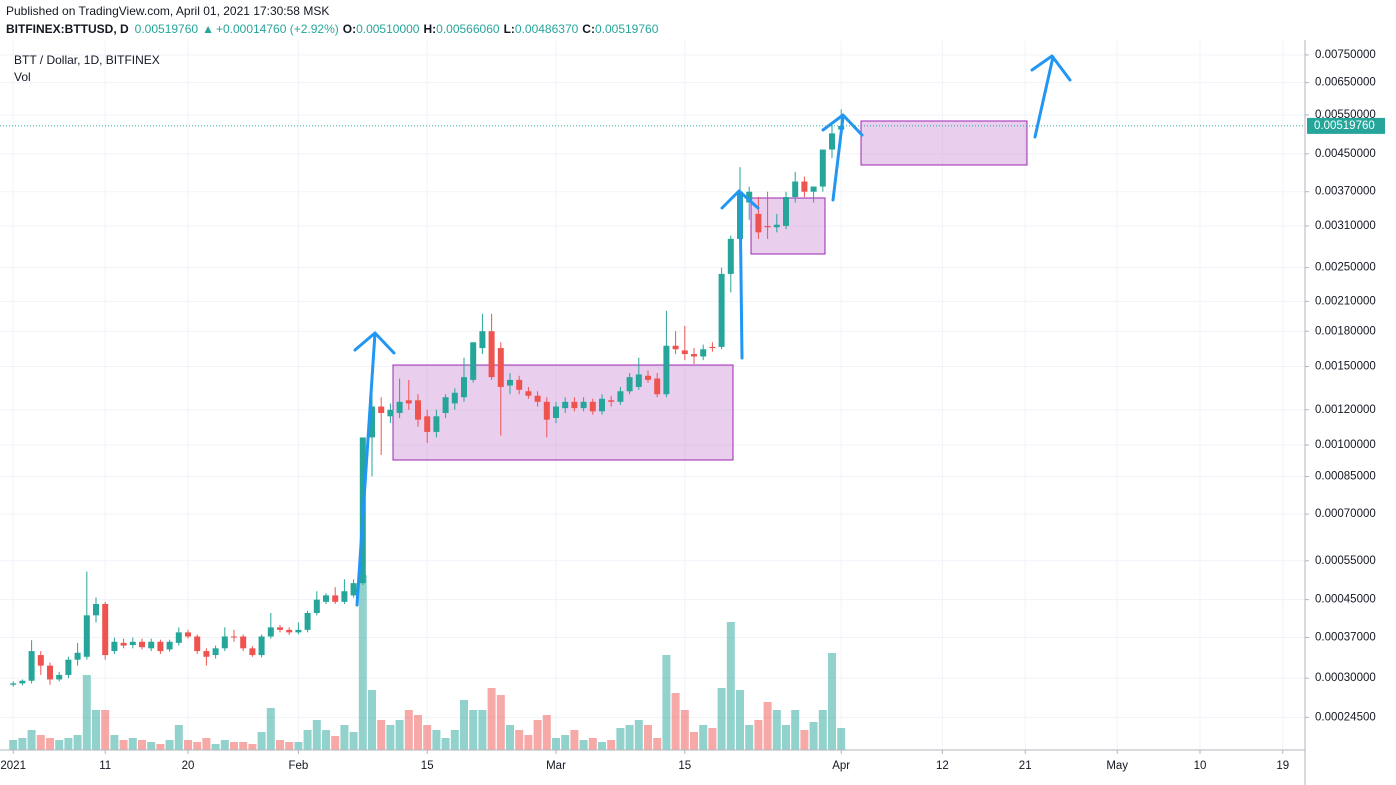 This screenshot has height=785, width=1396. I want to click on y-tick-label: 0.00180000, so click(1345, 331).